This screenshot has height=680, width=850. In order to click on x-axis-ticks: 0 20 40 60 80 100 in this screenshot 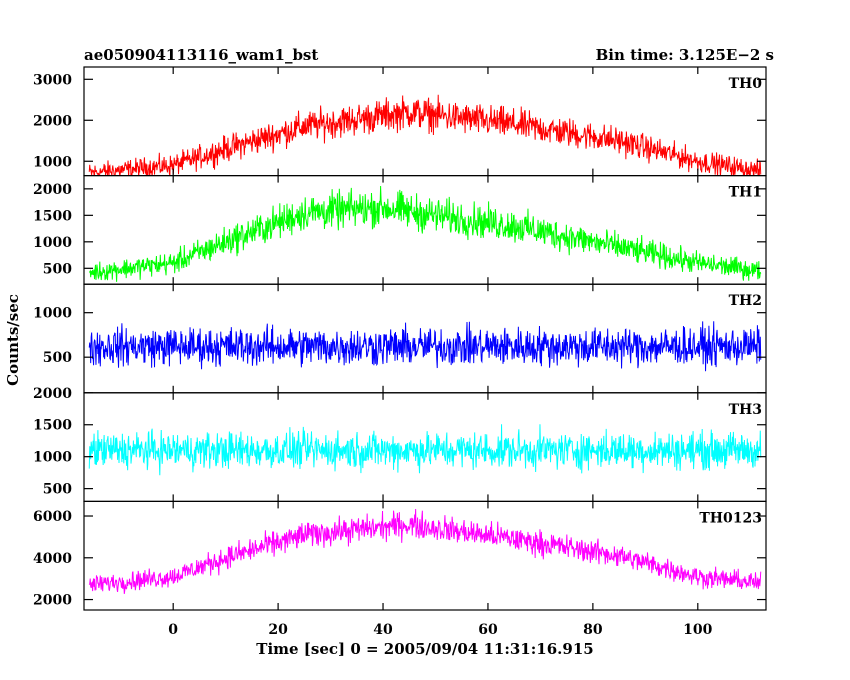, I will do `click(440, 630)`.